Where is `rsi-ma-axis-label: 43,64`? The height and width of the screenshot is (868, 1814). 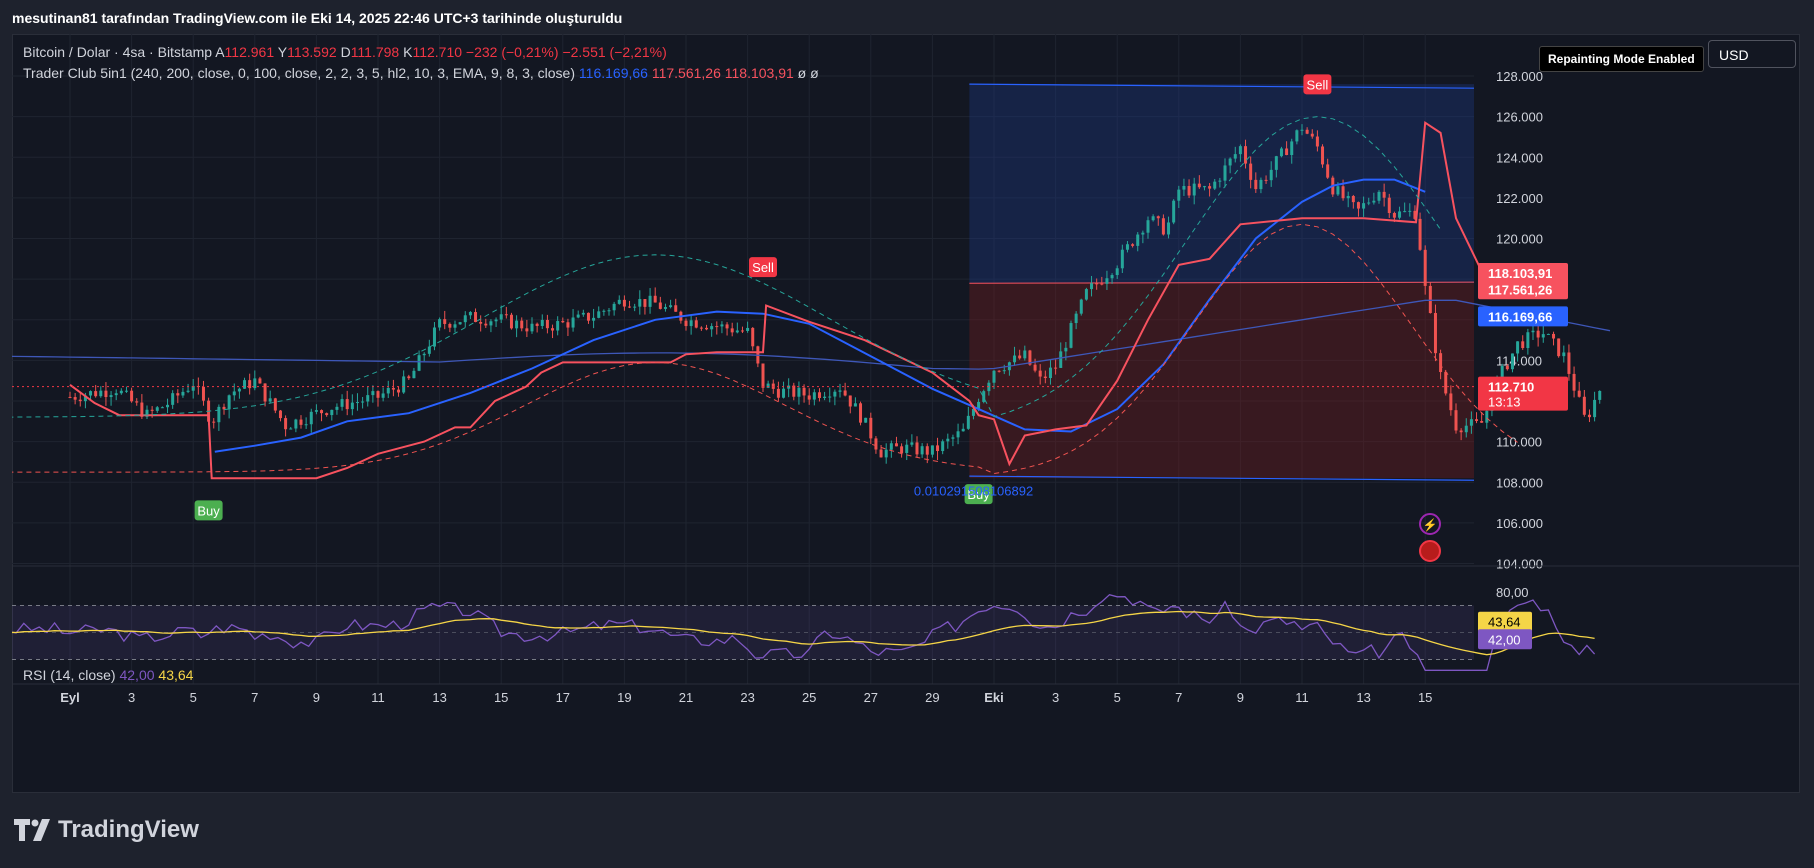
rsi-ma-axis-label: 43,64 is located at coordinates (1504, 622).